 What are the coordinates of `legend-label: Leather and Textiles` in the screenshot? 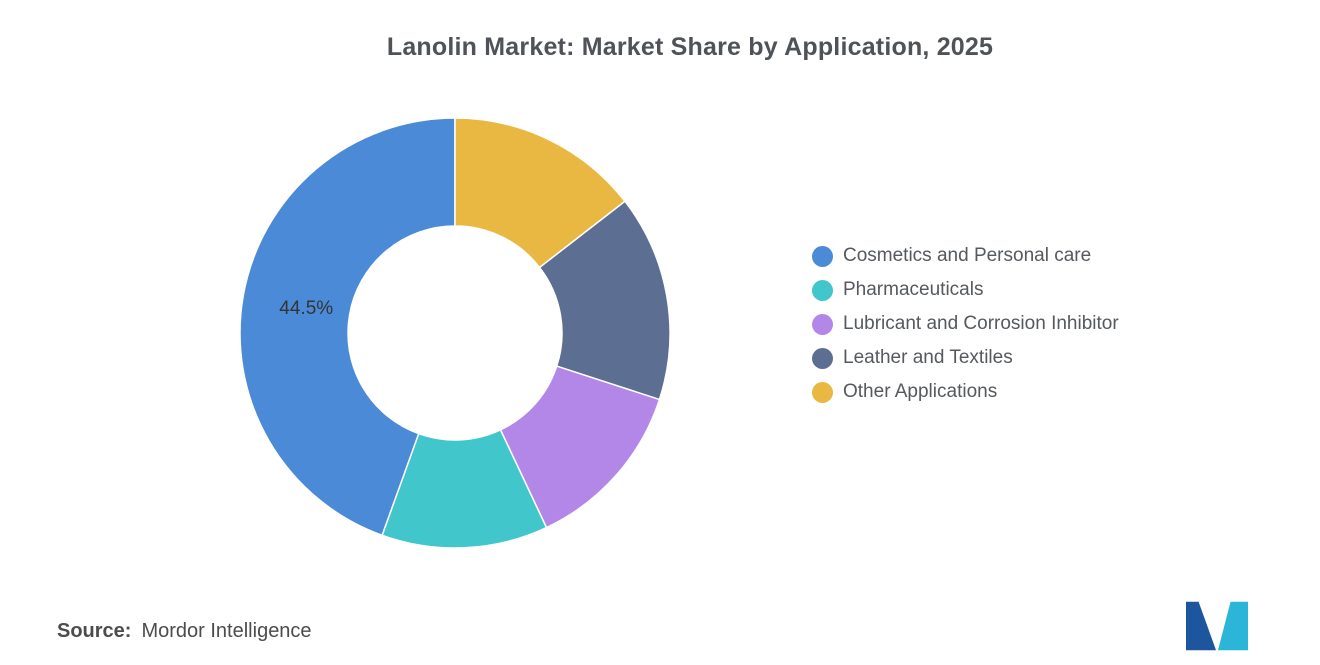 It's located at (928, 357).